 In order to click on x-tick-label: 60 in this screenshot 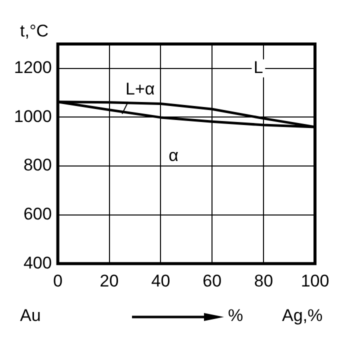, I will do `click(212, 280)`.